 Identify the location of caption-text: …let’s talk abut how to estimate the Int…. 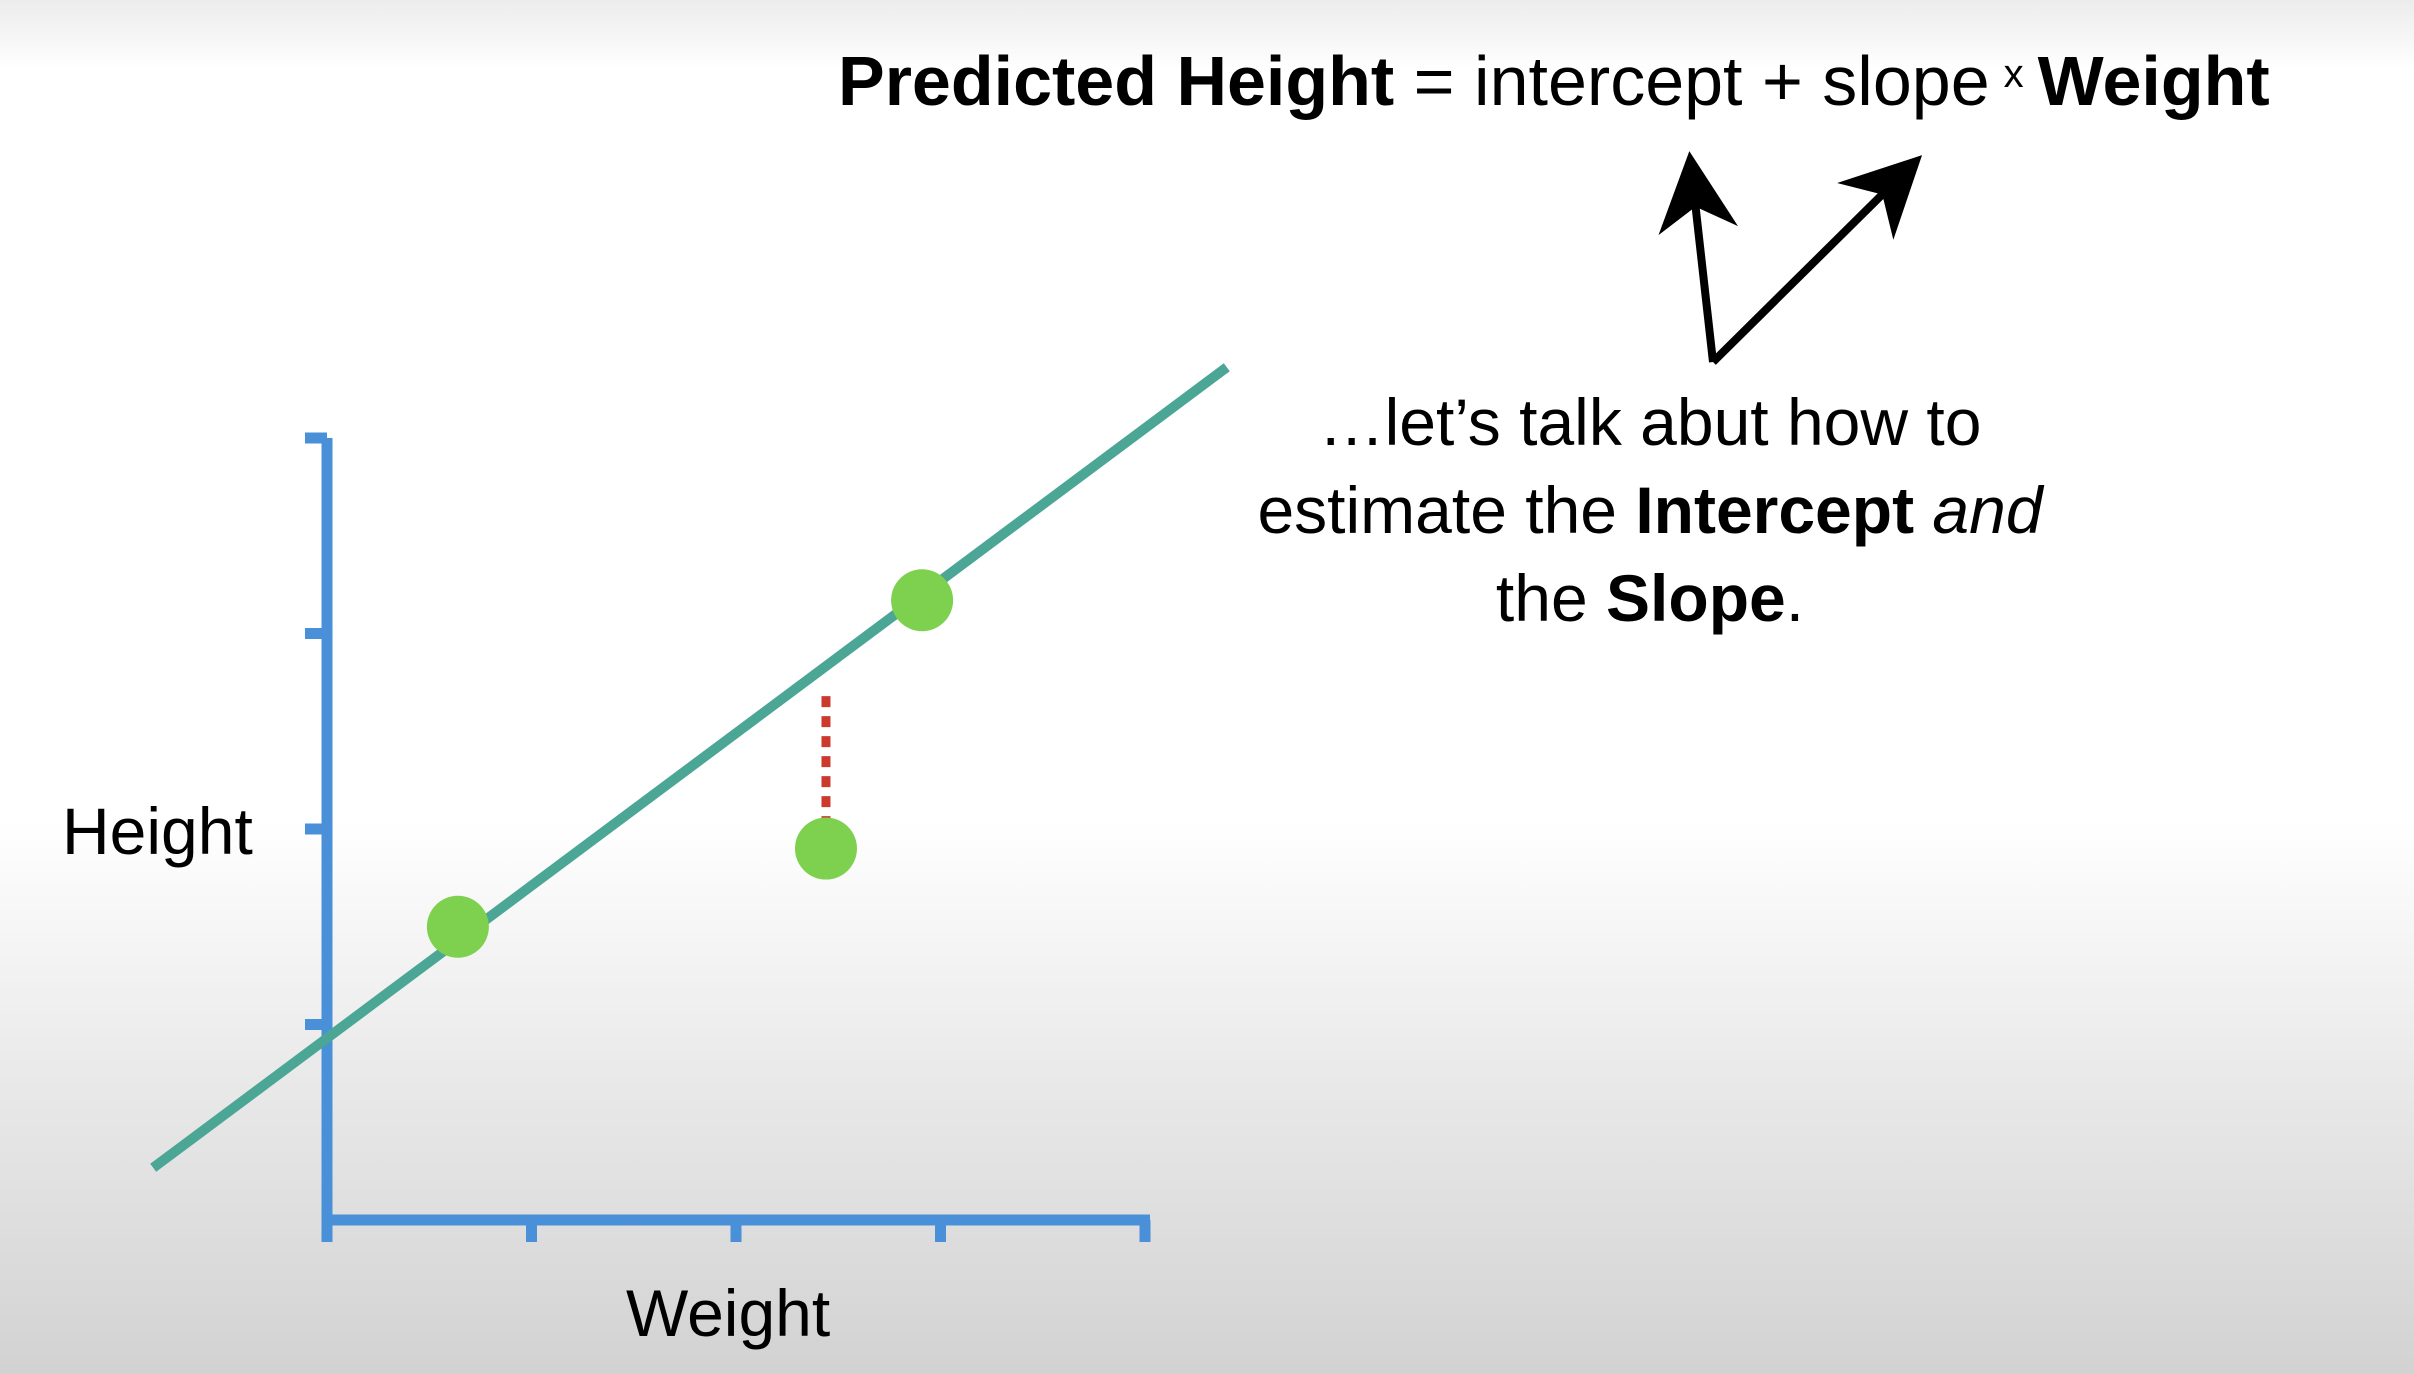
(1650, 510).